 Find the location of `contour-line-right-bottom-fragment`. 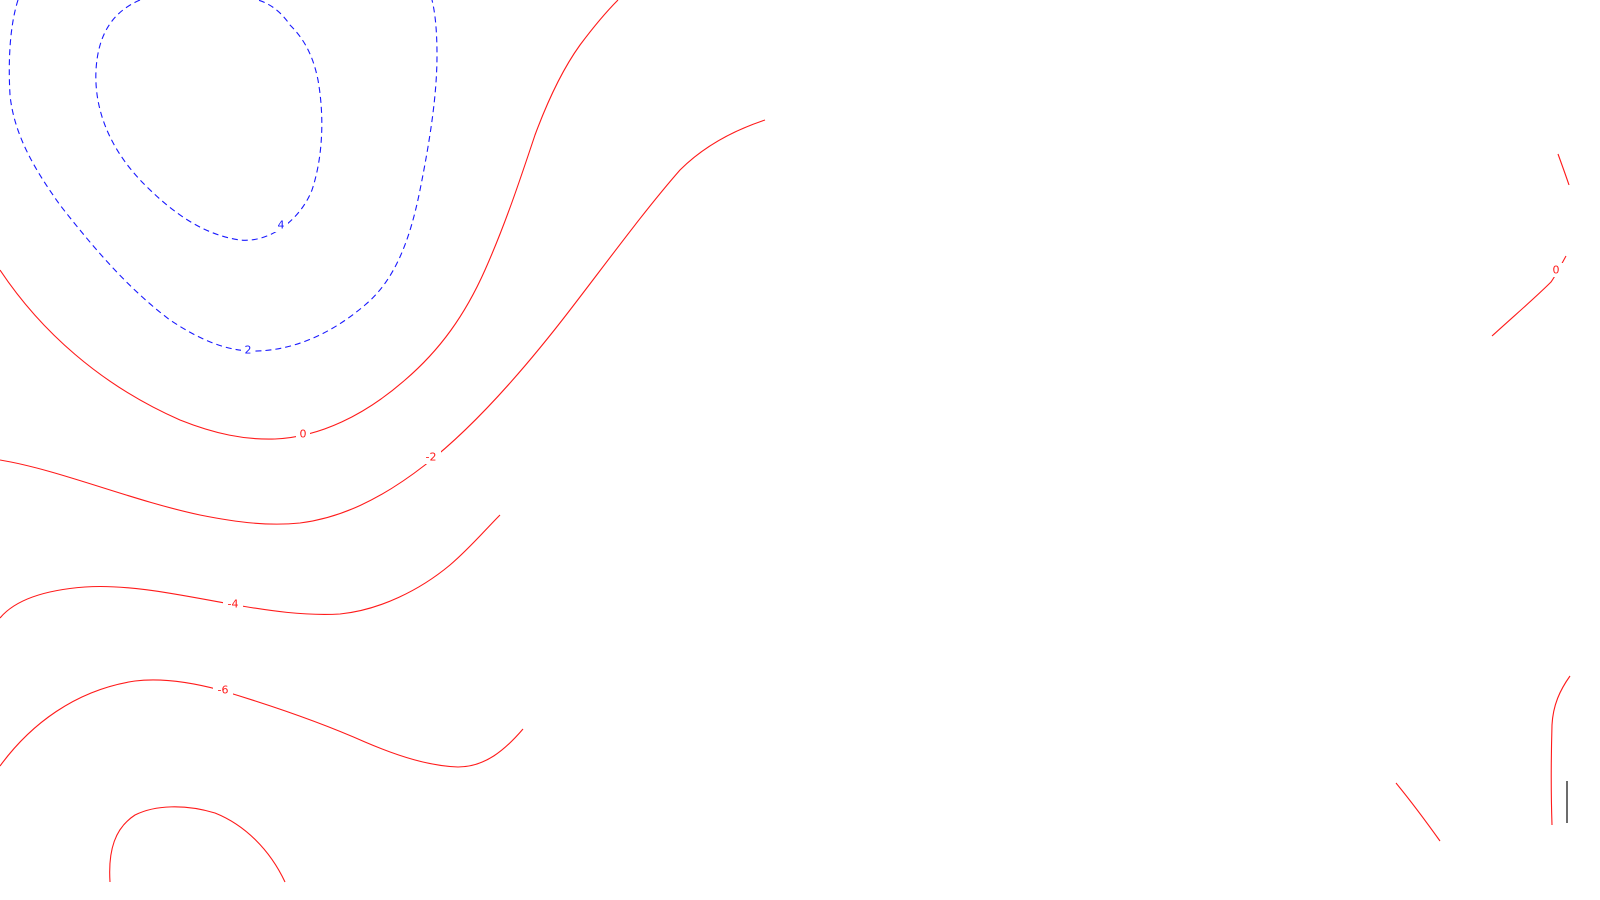

contour-line-right-bottom-fragment is located at coordinates (1560, 750).